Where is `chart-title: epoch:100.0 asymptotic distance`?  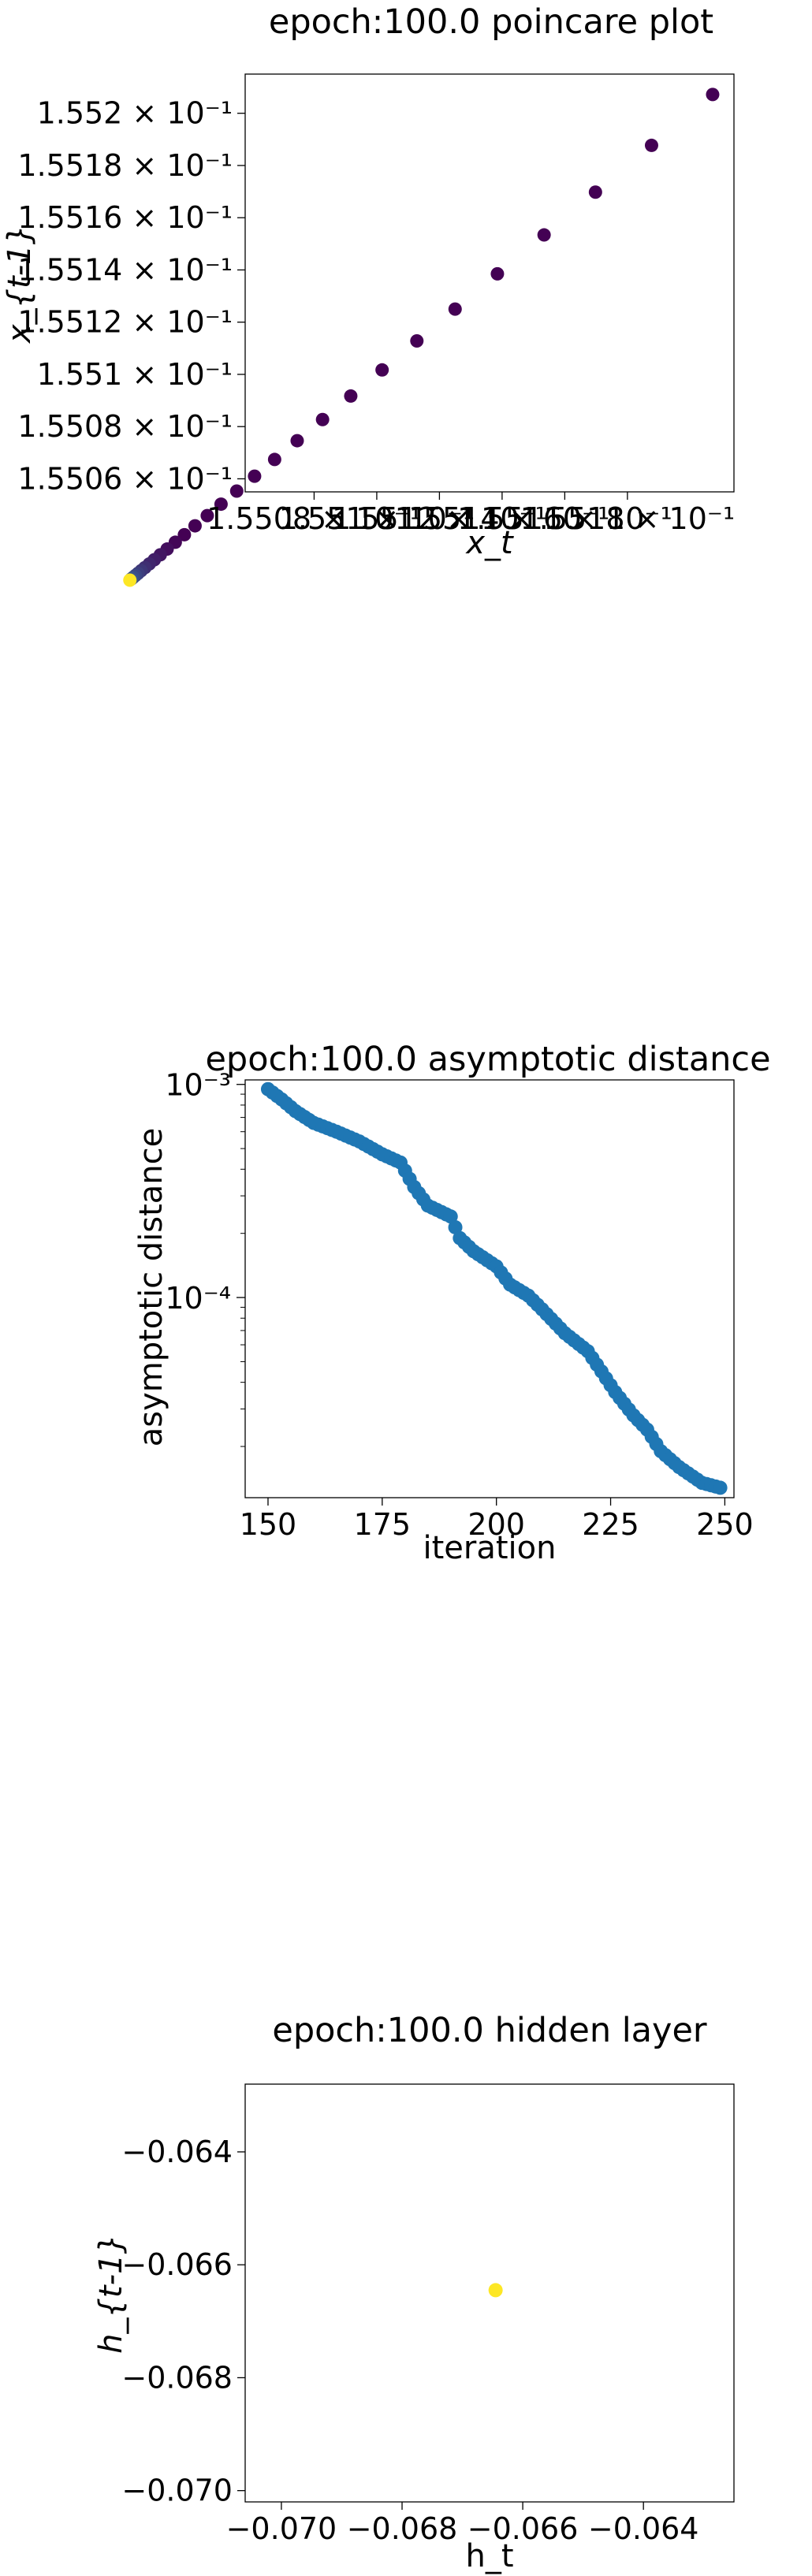
chart-title: epoch:100.0 asymptotic distance is located at coordinates (487, 1059).